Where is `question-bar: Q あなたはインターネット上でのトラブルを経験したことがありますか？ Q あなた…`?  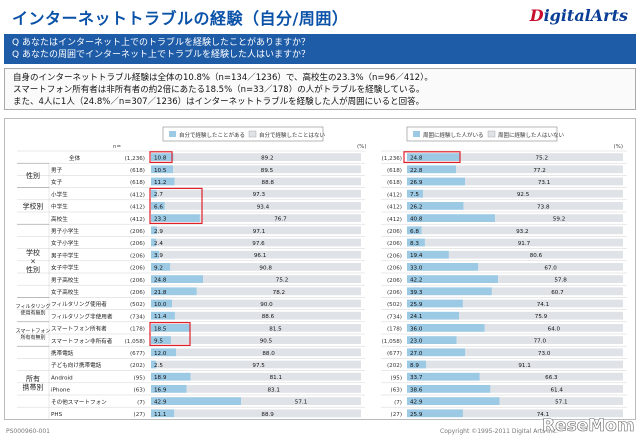 question-bar: Q あなたはインターネット上でのトラブルを経験したことがありますか？ Q あなた… is located at coordinates (320, 49).